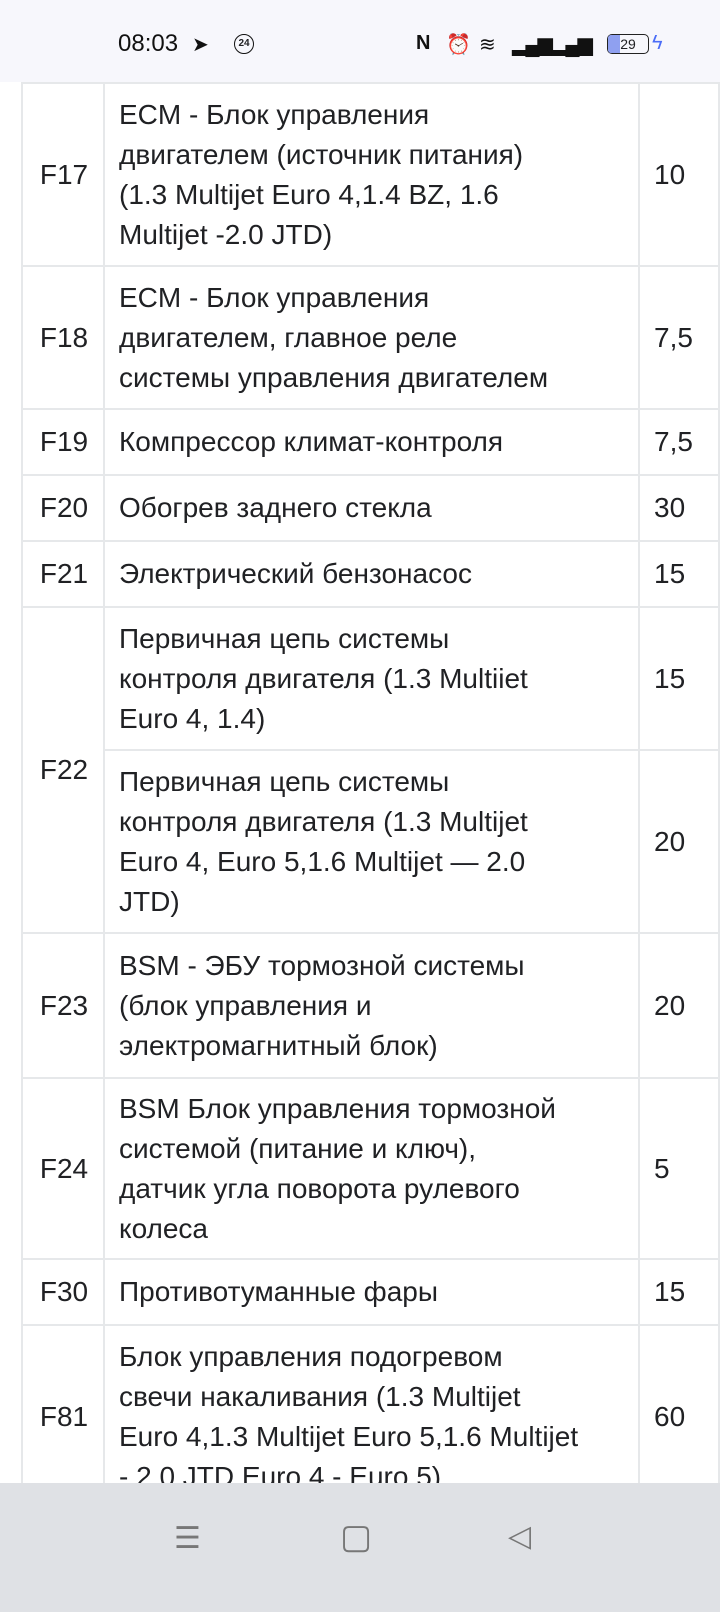  I want to click on fuse-amps: 30, so click(679, 508).